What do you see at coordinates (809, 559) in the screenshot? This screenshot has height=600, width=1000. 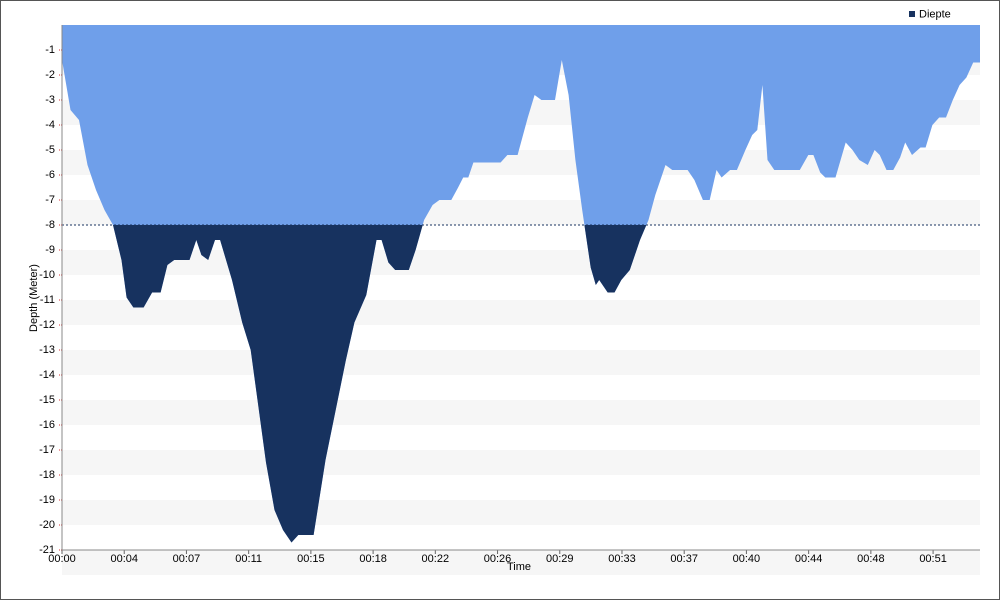 I see `x-tick-label: 00:44` at bounding box center [809, 559].